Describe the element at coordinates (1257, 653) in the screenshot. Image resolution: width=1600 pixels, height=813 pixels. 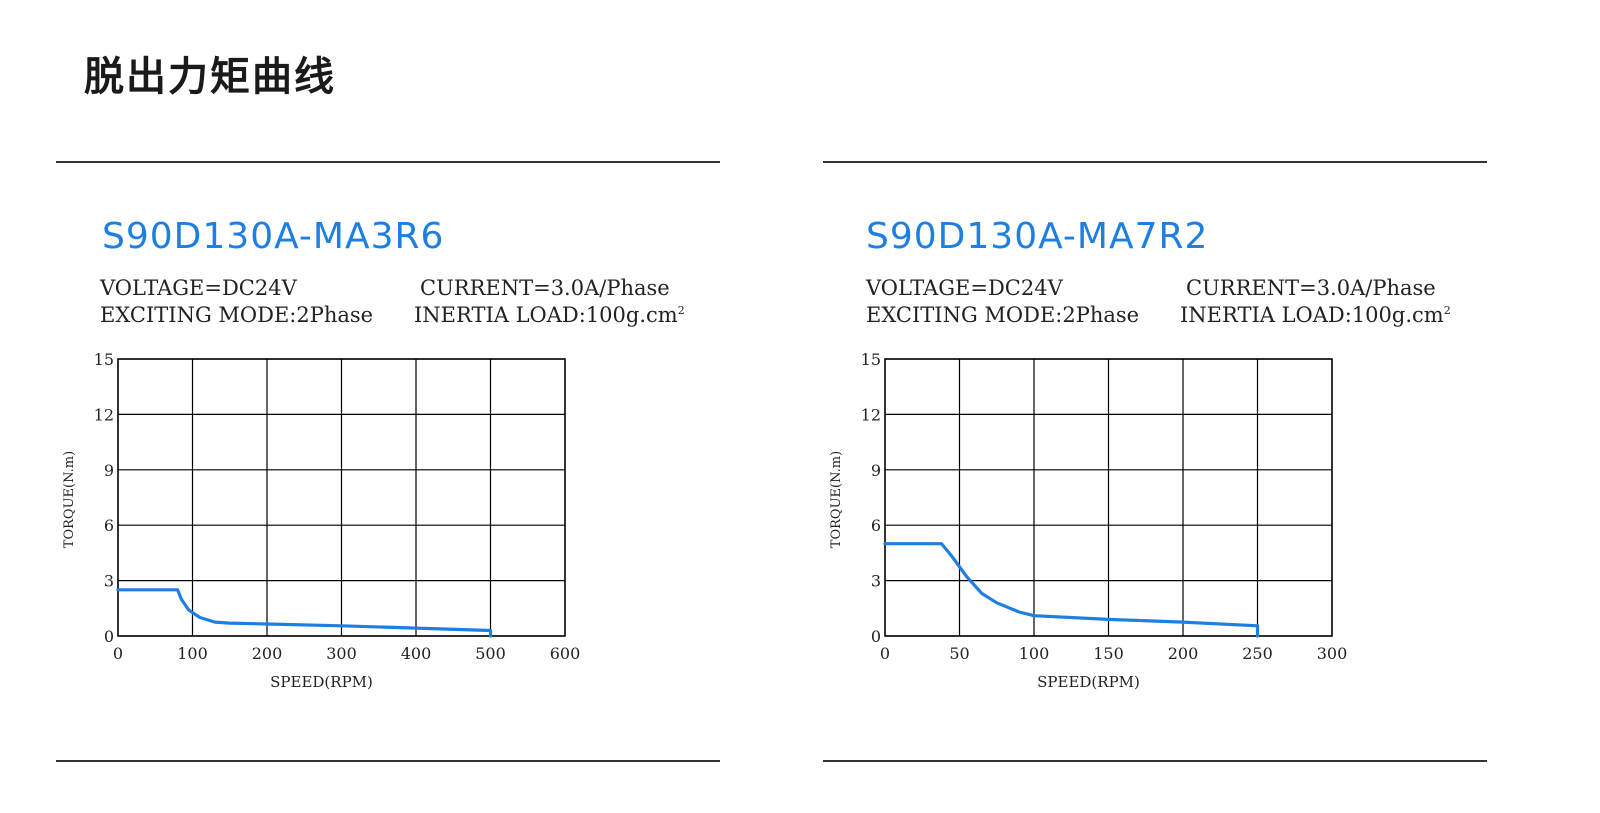
I see `x-tick-label: 250` at that location.